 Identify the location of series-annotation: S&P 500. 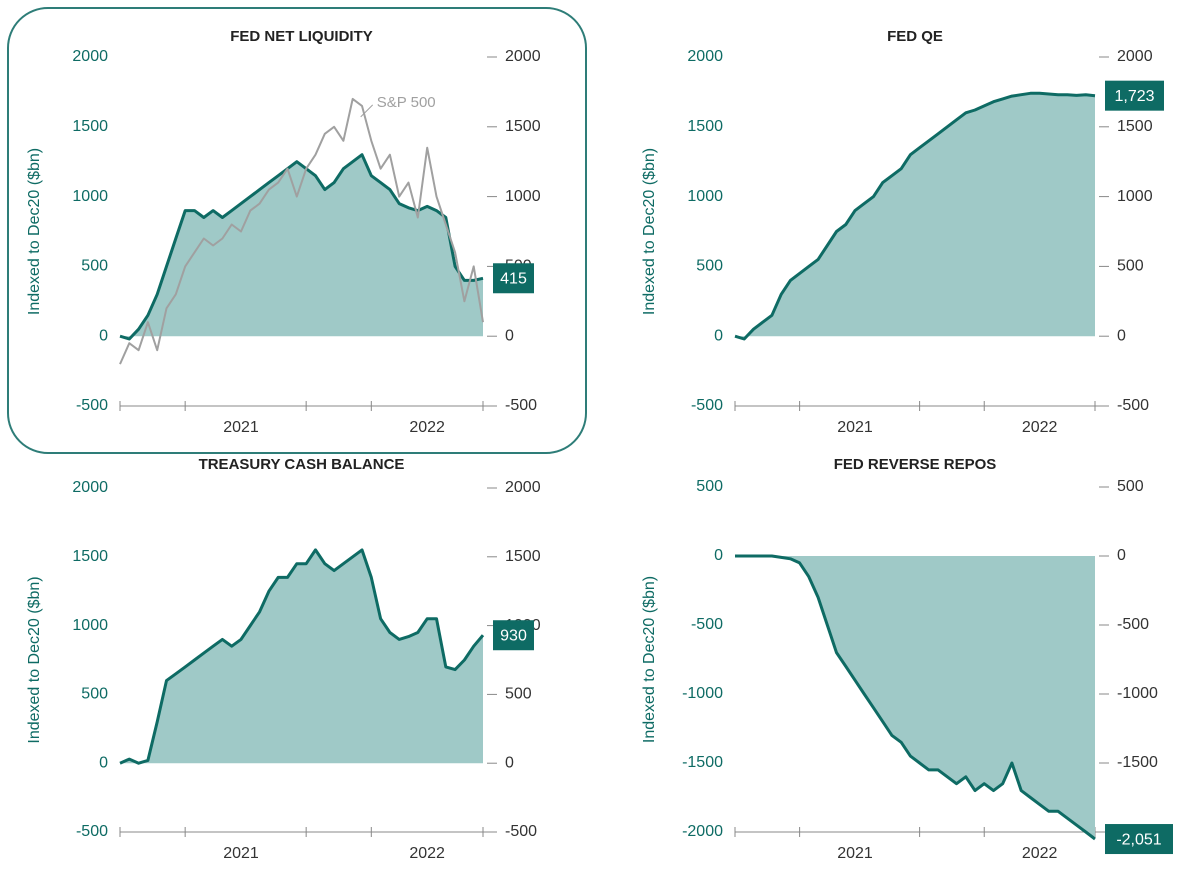
(406, 102).